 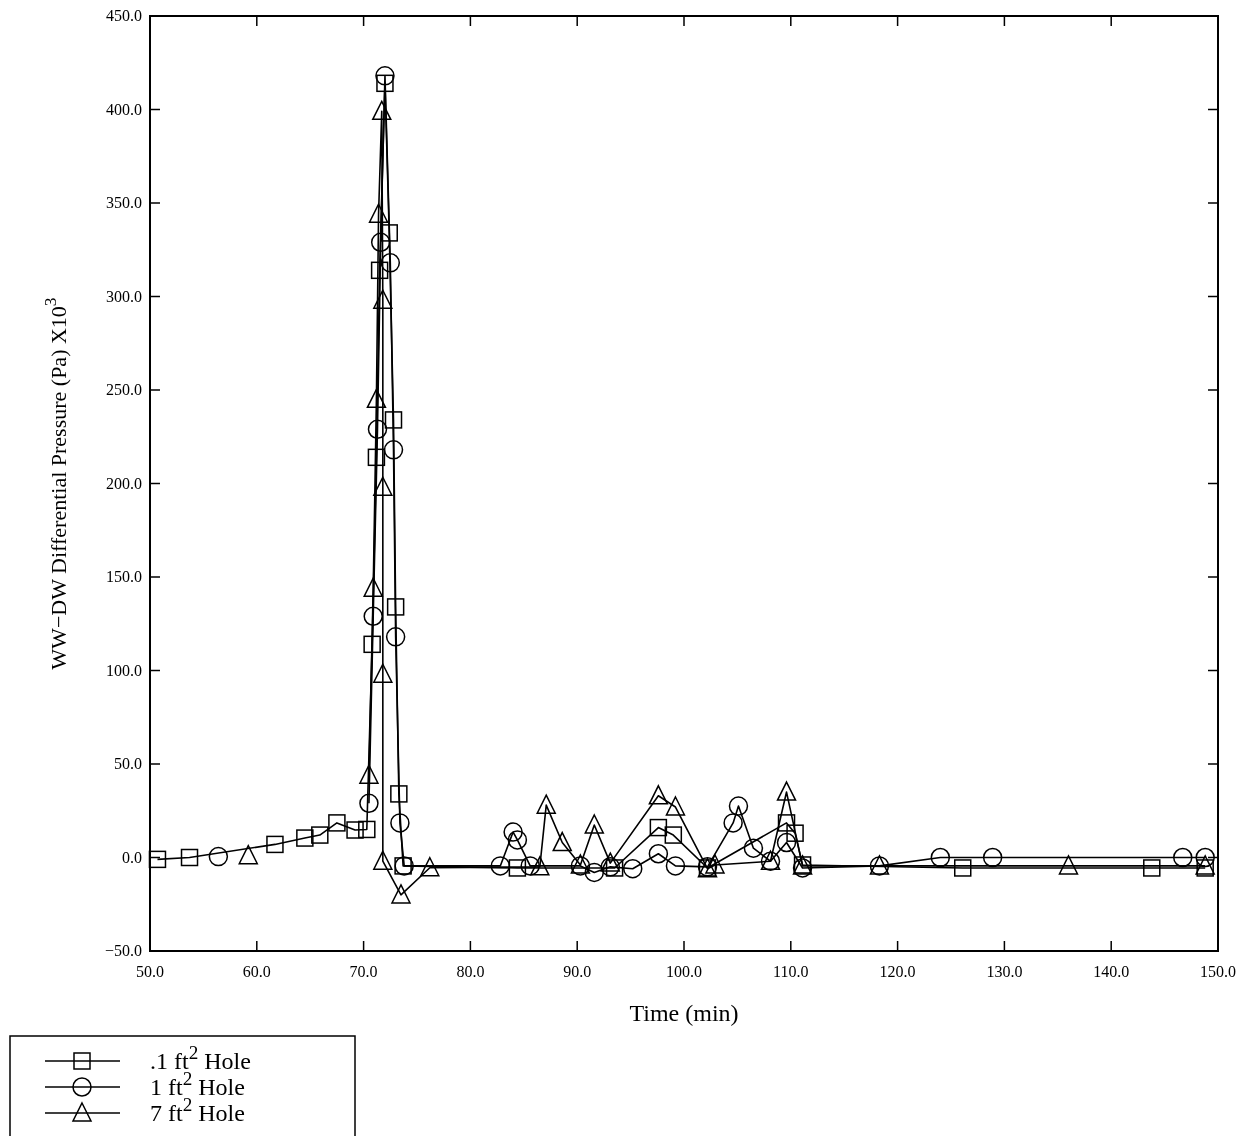 What do you see at coordinates (1218, 971) in the screenshot?
I see `x-tick-label: 150.0` at bounding box center [1218, 971].